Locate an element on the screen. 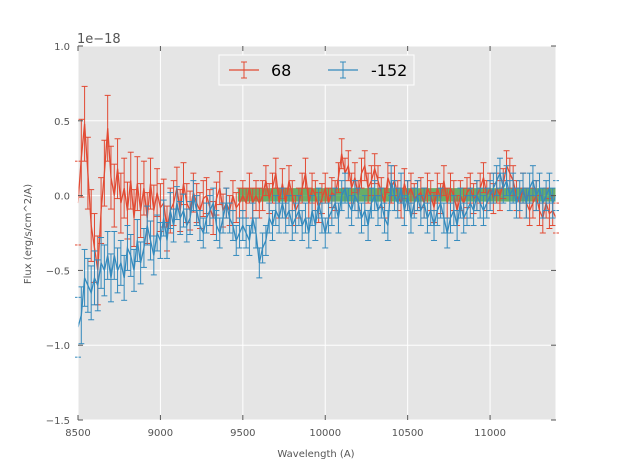  legend: 68 -152 is located at coordinates (316, 70).